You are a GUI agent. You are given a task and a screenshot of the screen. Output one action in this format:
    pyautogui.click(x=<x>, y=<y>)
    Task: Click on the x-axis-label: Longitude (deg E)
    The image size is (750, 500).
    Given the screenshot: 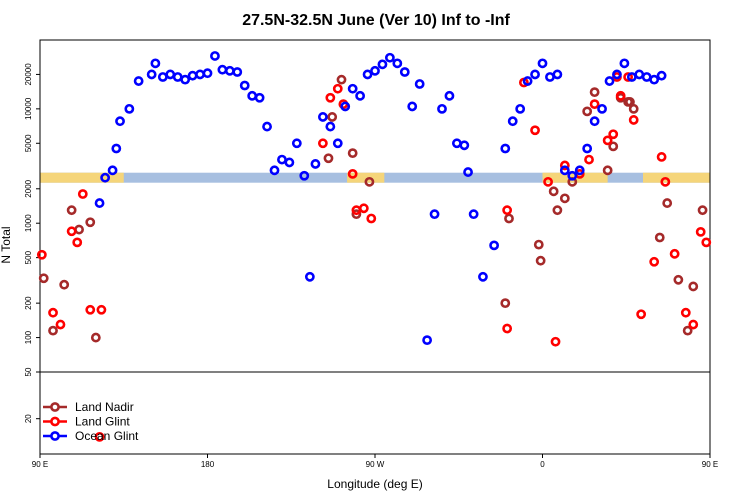 What is the action you would take?
    pyautogui.click(x=374, y=484)
    